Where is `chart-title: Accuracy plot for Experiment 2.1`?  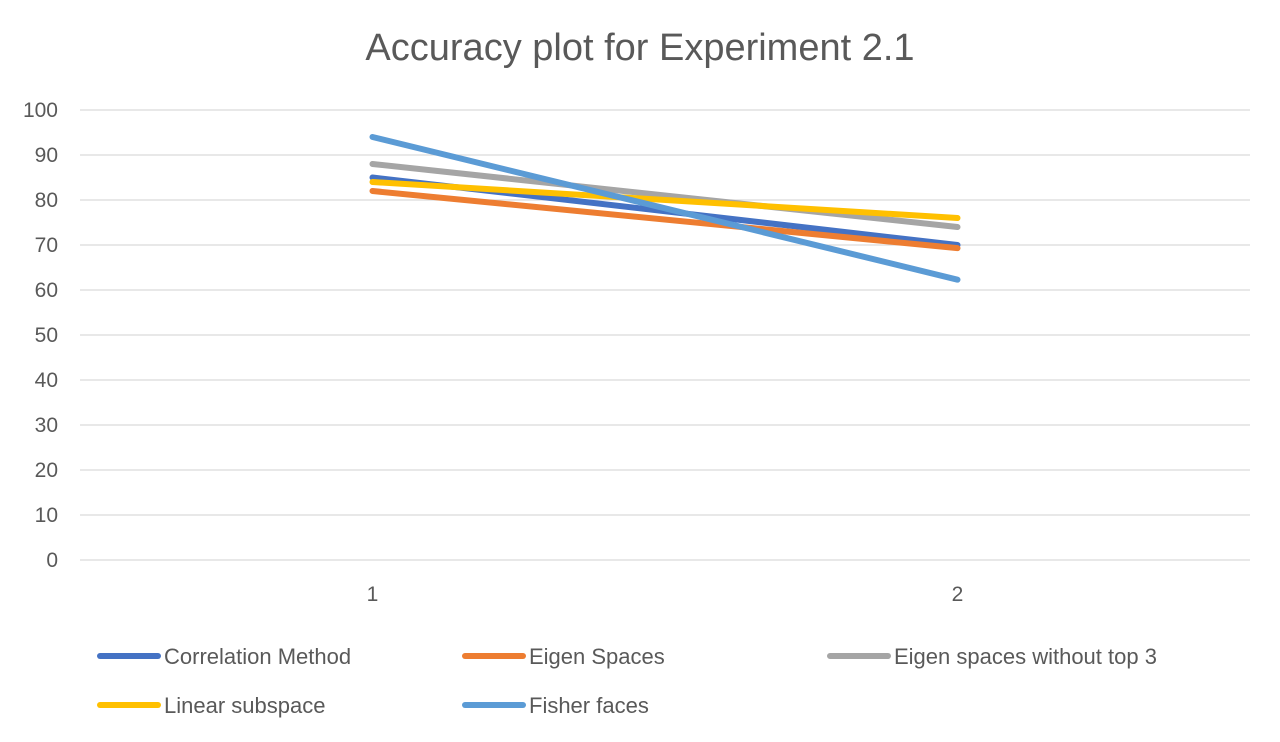
chart-title: Accuracy plot for Experiment 2.1 is located at coordinates (639, 48).